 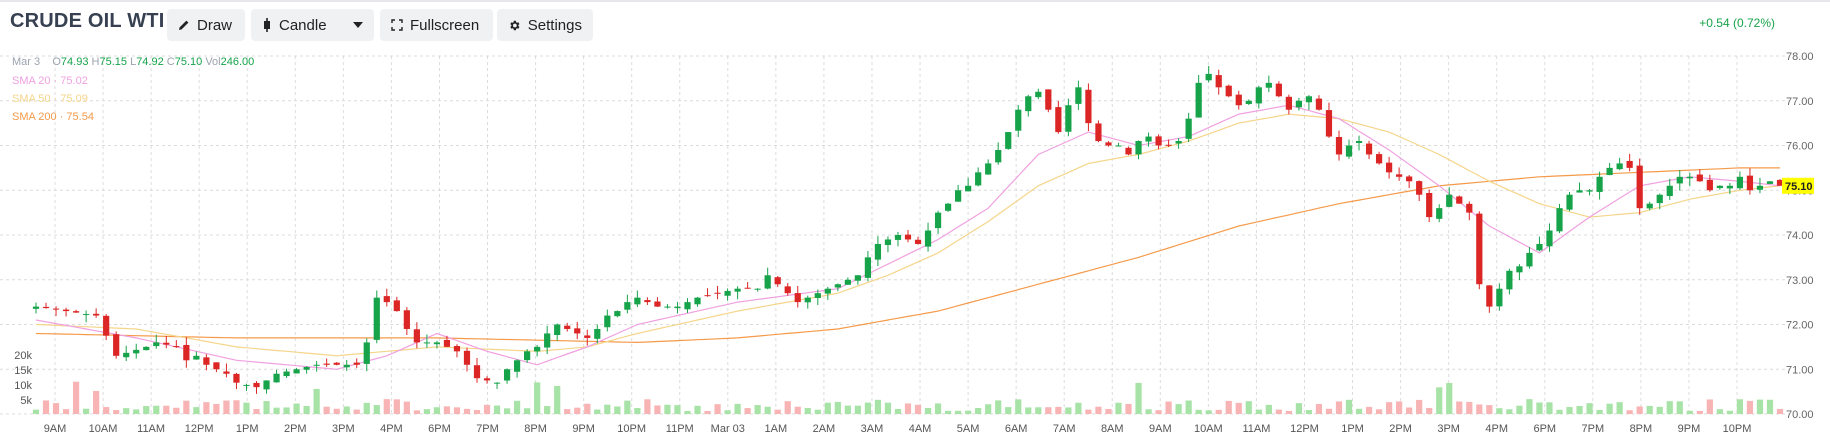 What do you see at coordinates (199, 429) in the screenshot?
I see `time-tick-label: 12PM` at bounding box center [199, 429].